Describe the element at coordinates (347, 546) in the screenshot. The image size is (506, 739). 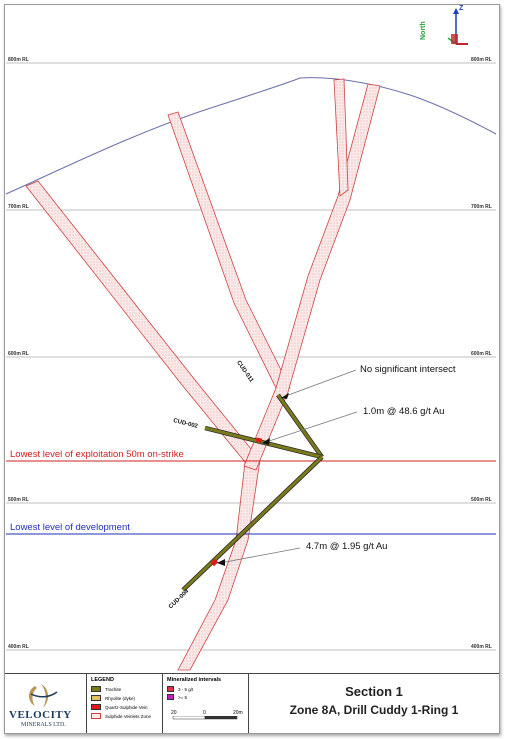
I see `callout-cud-004: 4.7m @ 1.95 g/t Au` at that location.